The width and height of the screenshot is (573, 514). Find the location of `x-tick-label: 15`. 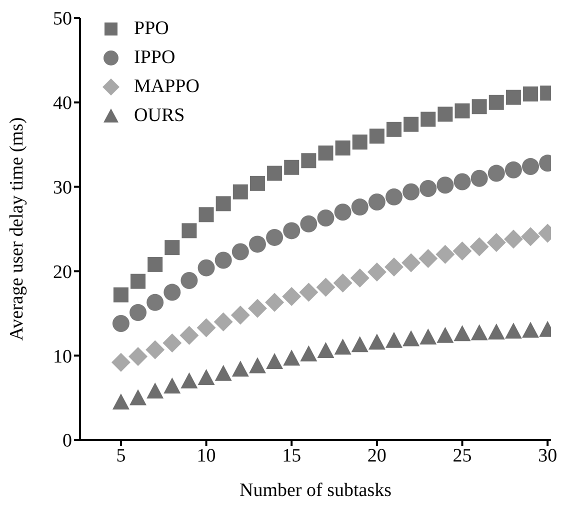

x-tick-label: 15 is located at coordinates (292, 455).